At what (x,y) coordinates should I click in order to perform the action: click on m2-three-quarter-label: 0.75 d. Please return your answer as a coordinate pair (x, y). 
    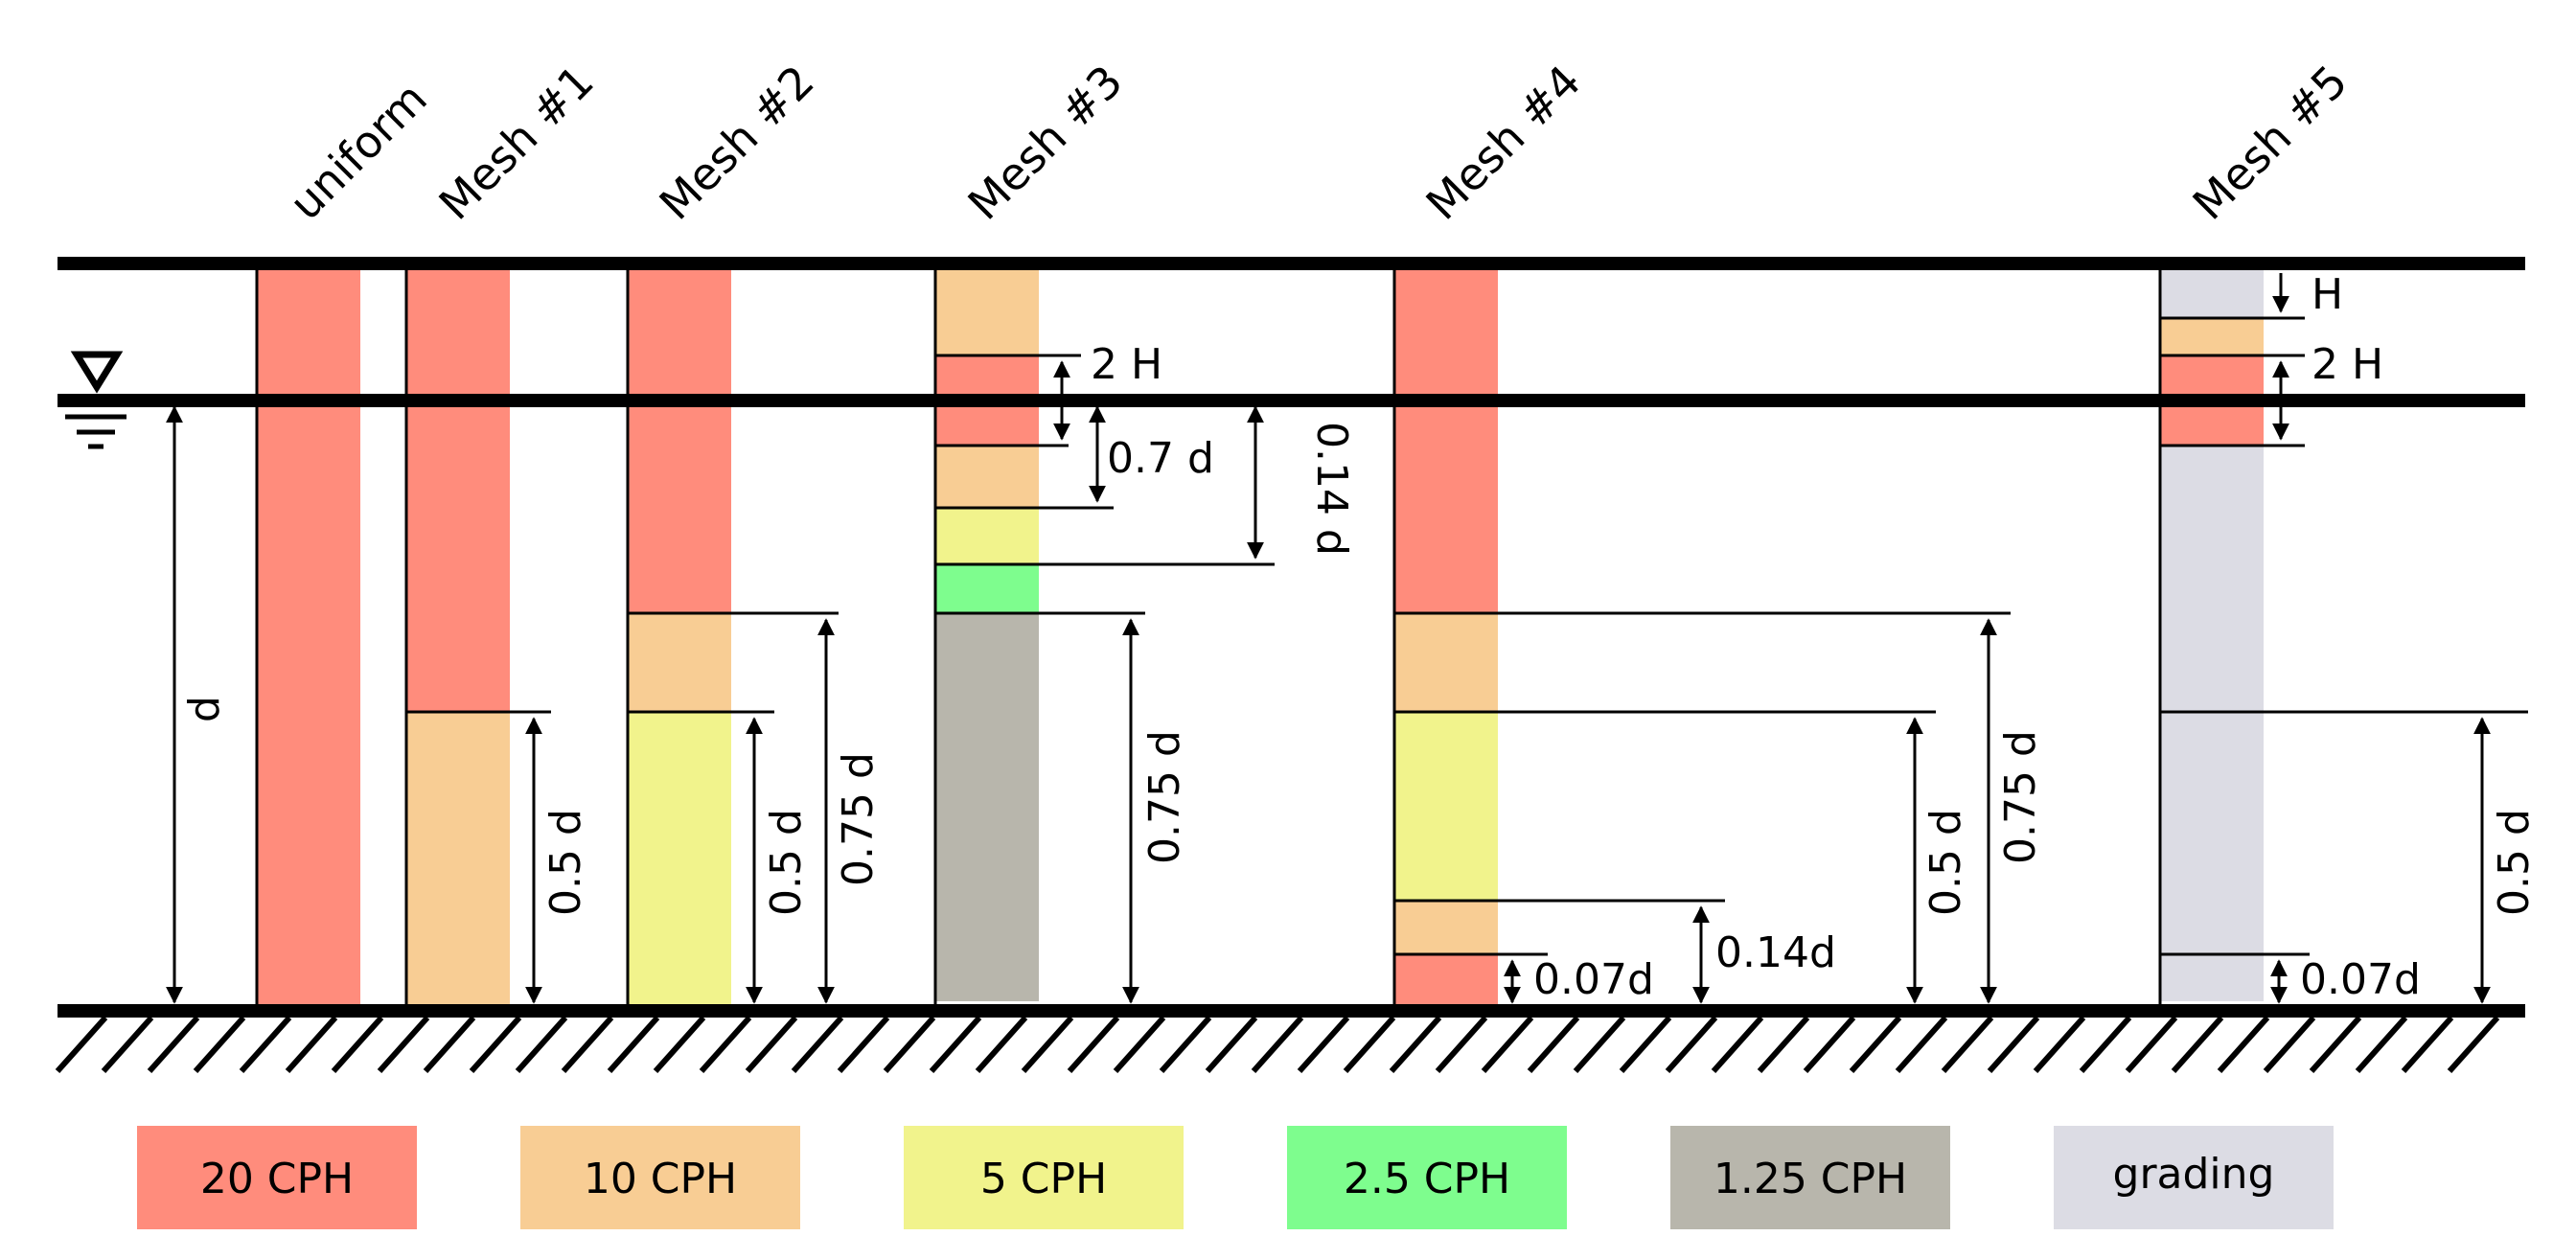
    Looking at the image, I should click on (858, 819).